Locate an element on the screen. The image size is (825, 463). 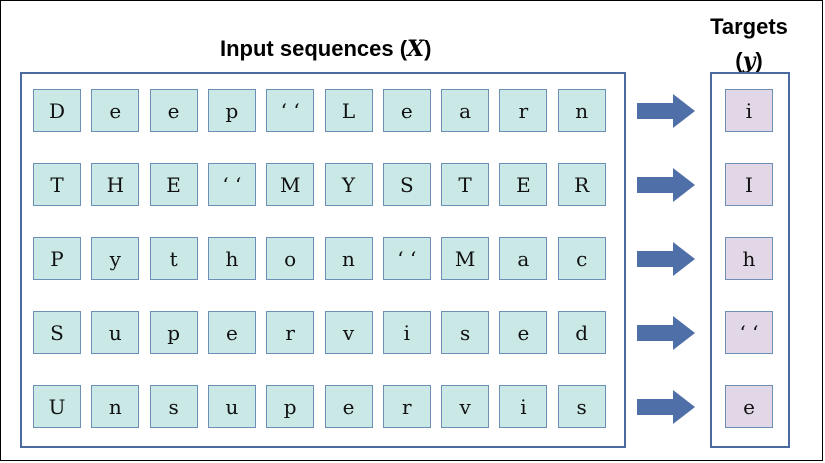
input-char-cell: U is located at coordinates (57, 406).